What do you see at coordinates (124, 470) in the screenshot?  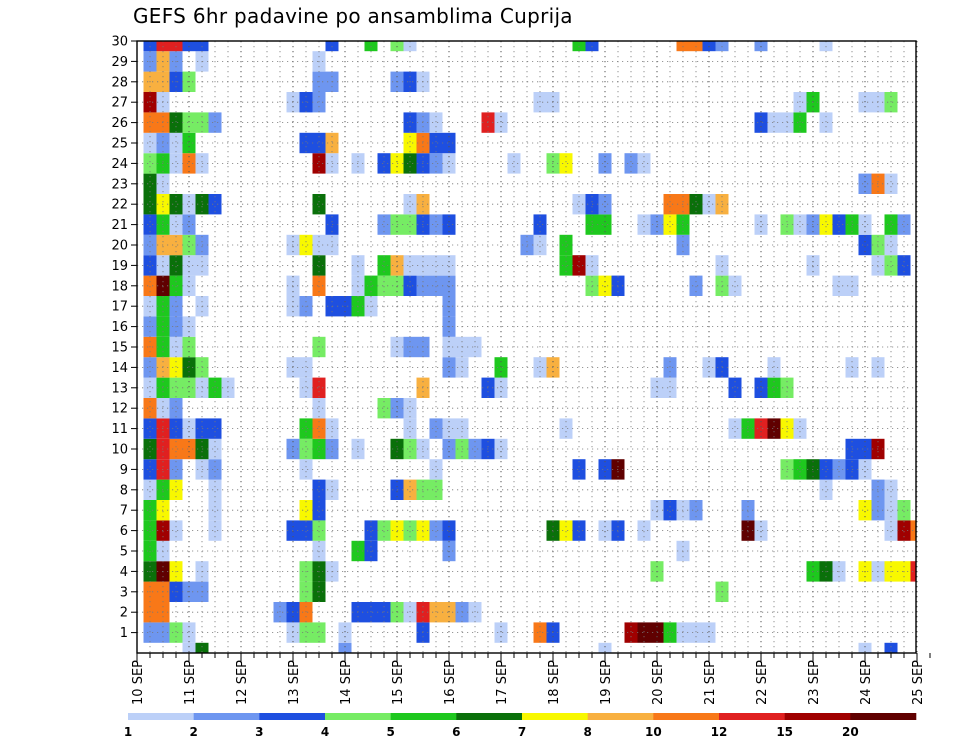 I see `y-tick-label: 9` at bounding box center [124, 470].